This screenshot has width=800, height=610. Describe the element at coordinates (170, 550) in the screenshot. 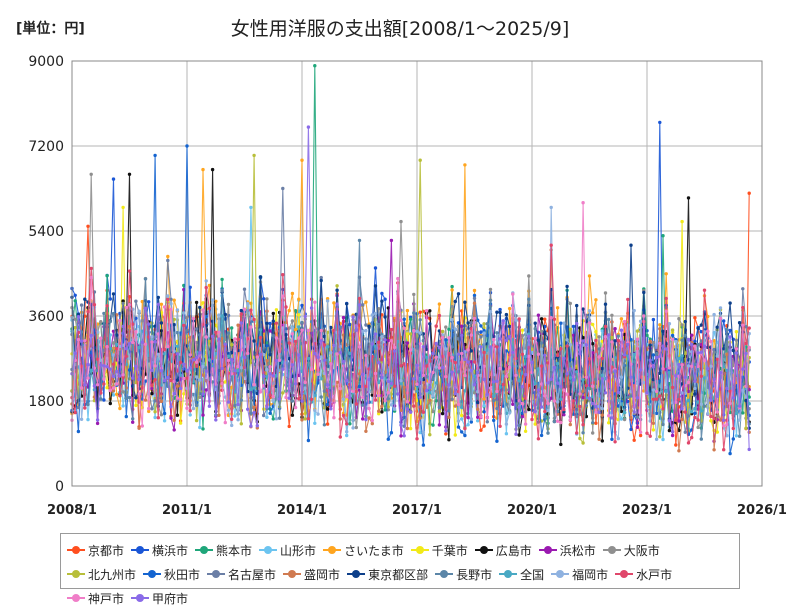

I see `legend-label: 横浜市` at that location.